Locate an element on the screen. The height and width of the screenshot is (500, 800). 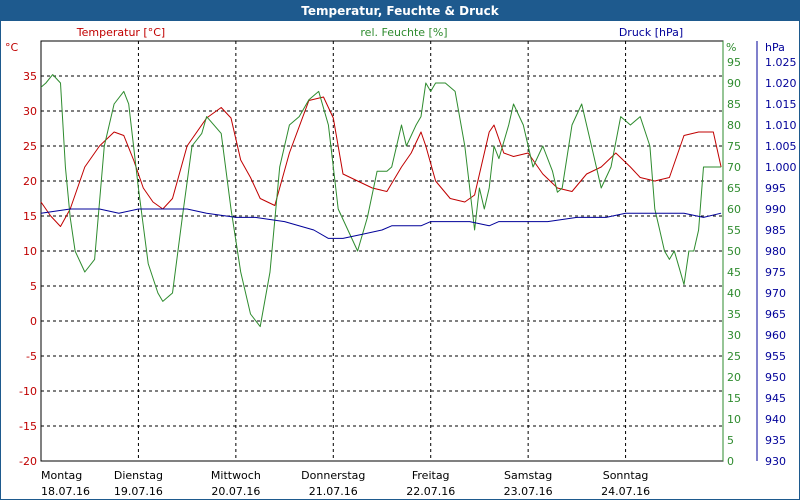
tick-label: -10 is located at coordinates (28, 391).